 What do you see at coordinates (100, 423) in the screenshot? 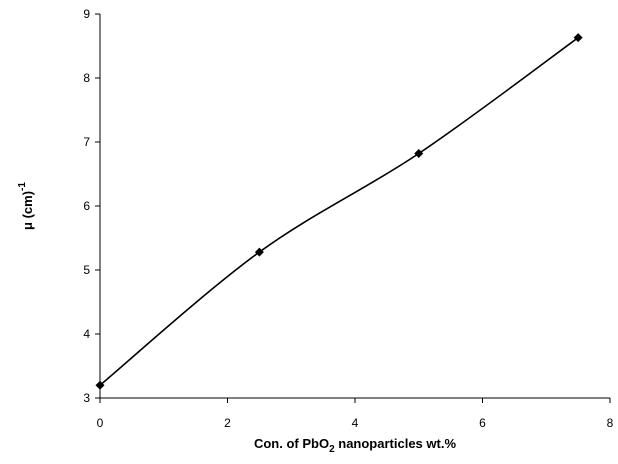
I see `x-tick-label: 0` at bounding box center [100, 423].